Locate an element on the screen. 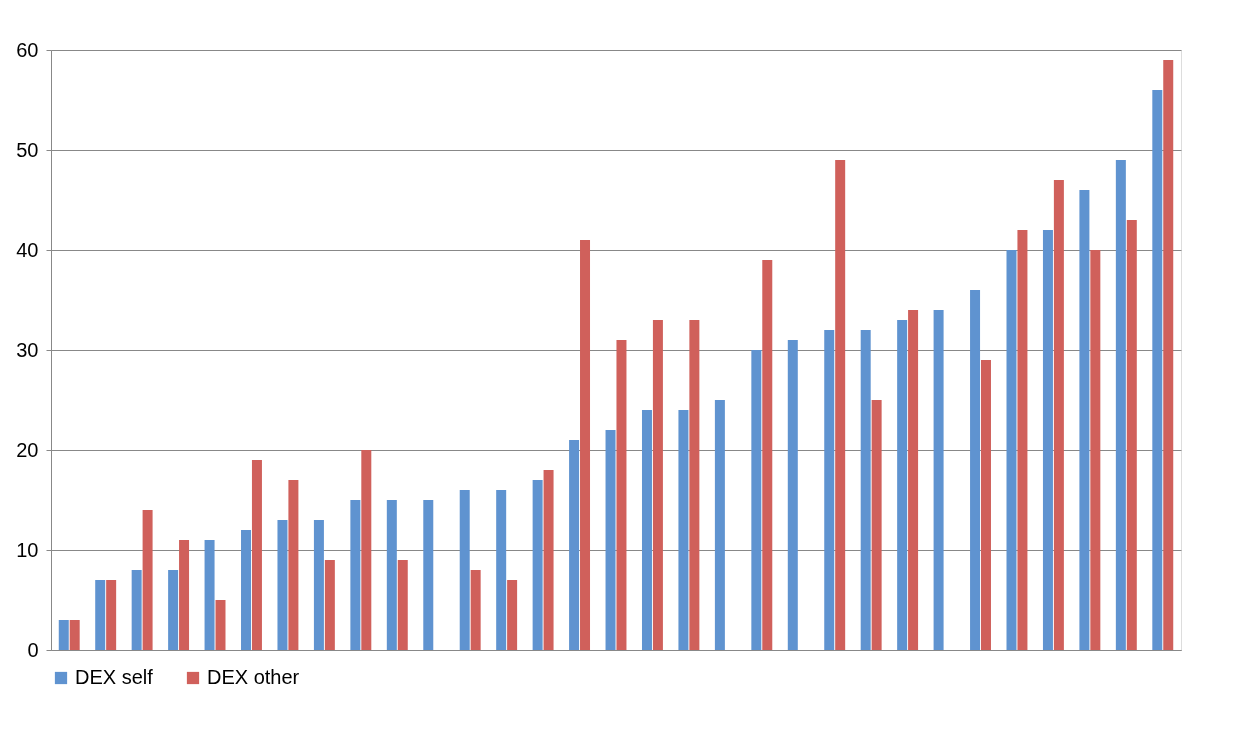 The width and height of the screenshot is (1255, 751). y-tick-label: 30 is located at coordinates (27, 349).